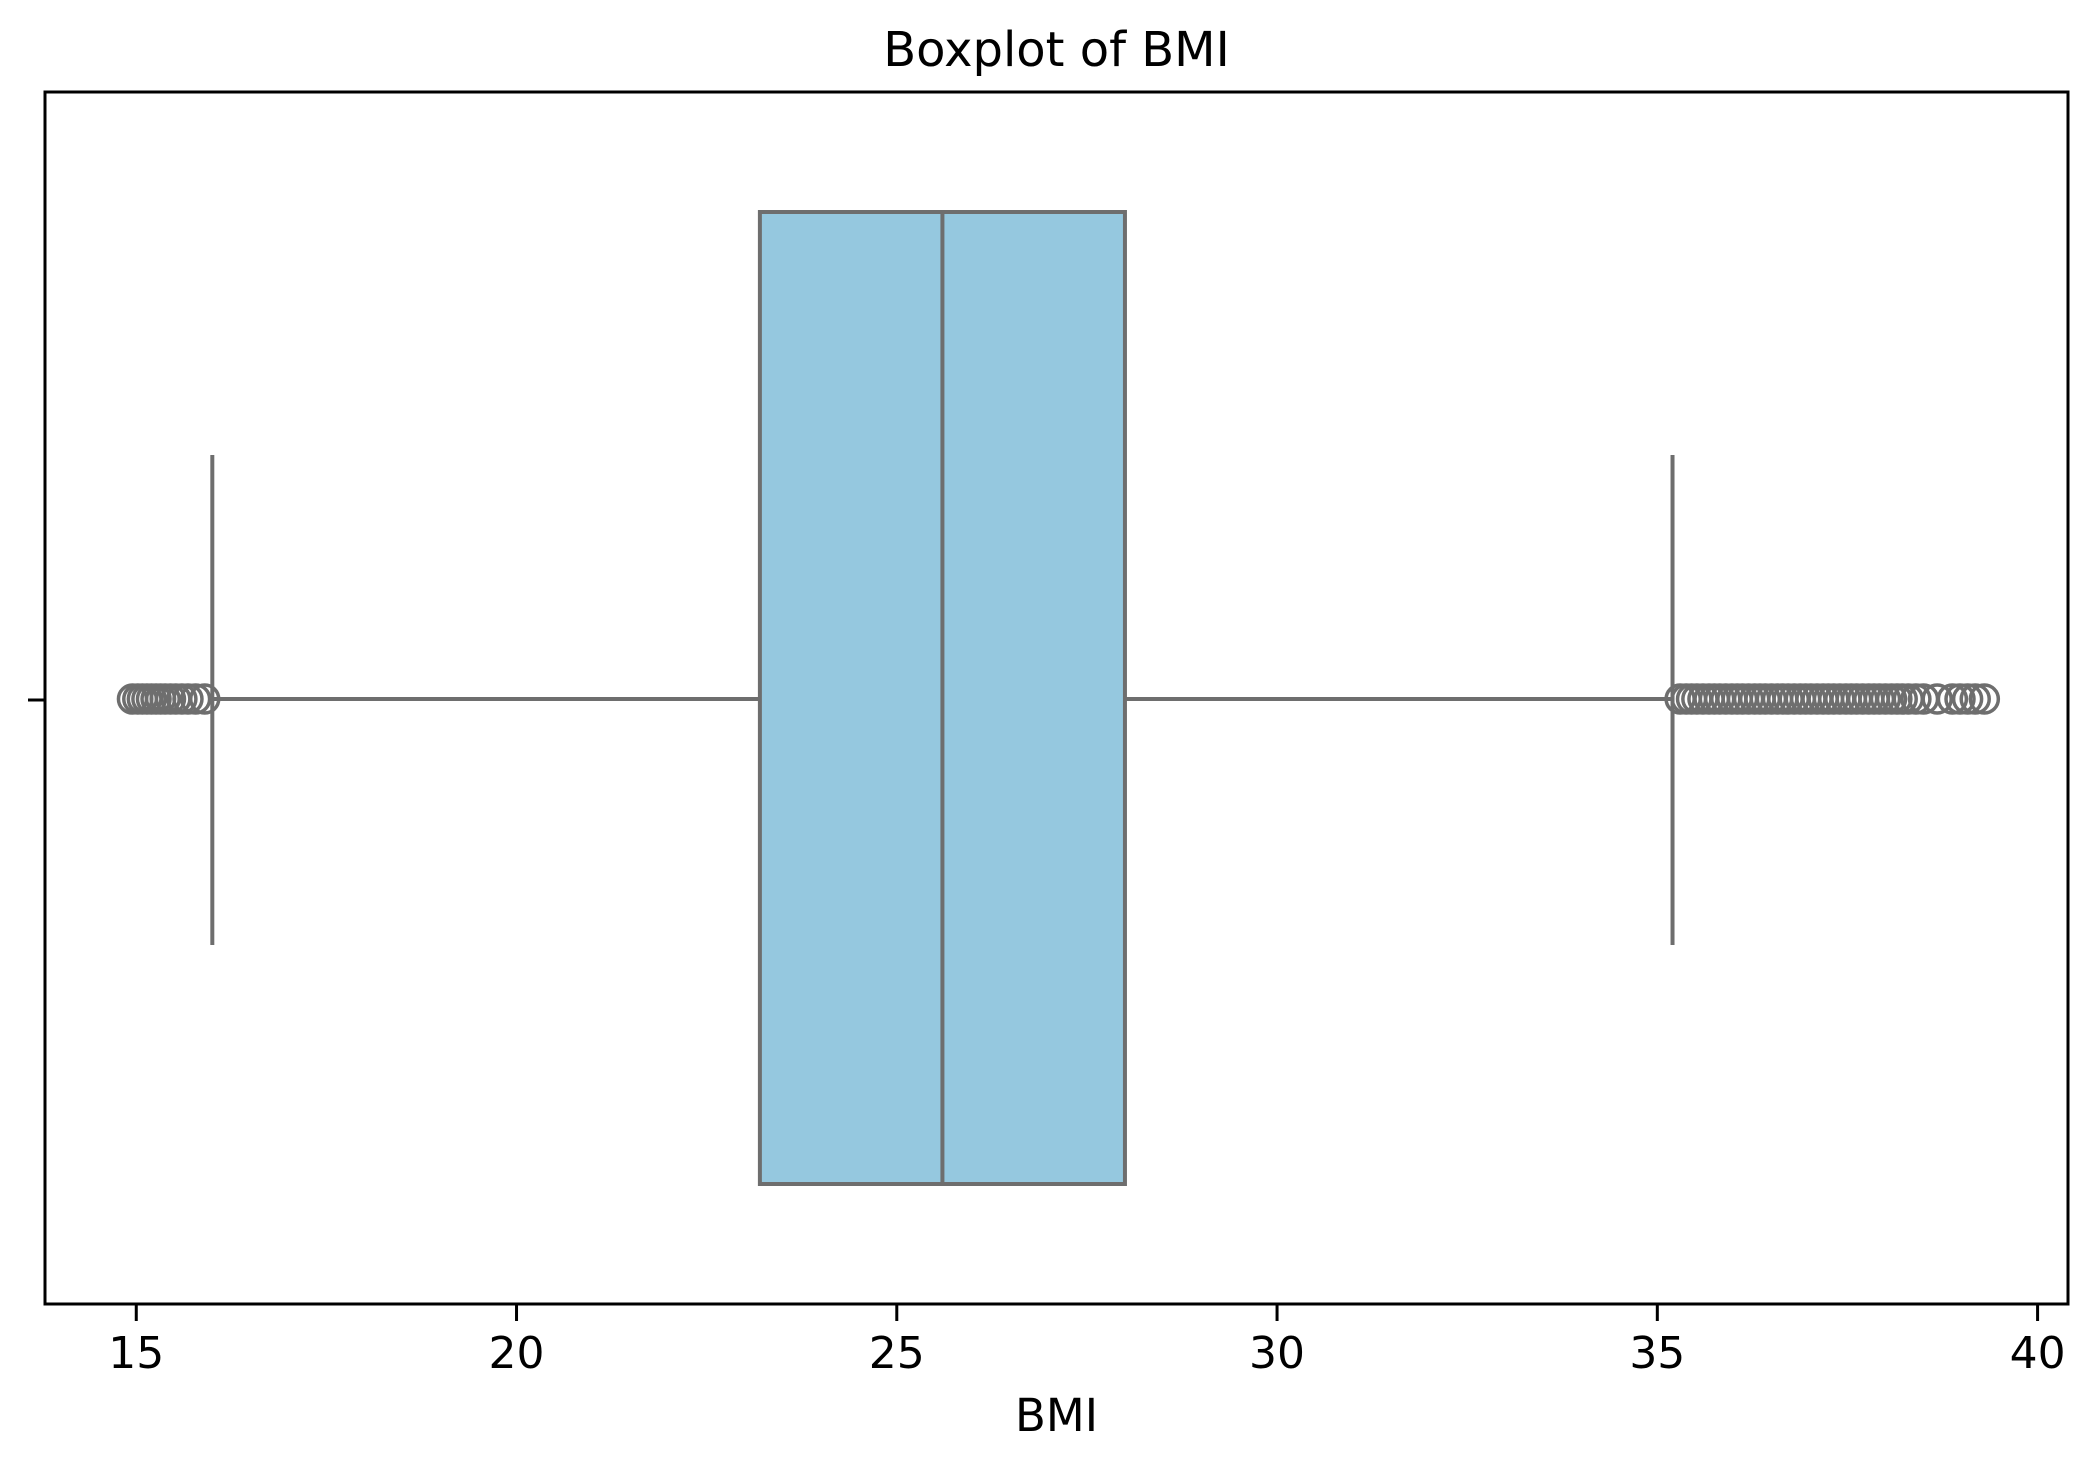 Image resolution: width=2098 pixels, height=1466 pixels. What do you see at coordinates (897, 1353) in the screenshot?
I see `x-tick-label: 25` at bounding box center [897, 1353].